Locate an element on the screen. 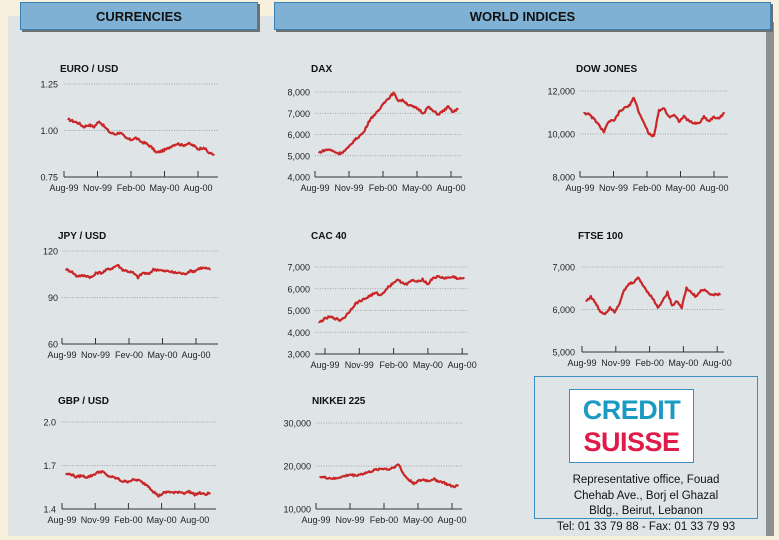  x-tick-label: Feb-00 is located at coordinates (649, 363).